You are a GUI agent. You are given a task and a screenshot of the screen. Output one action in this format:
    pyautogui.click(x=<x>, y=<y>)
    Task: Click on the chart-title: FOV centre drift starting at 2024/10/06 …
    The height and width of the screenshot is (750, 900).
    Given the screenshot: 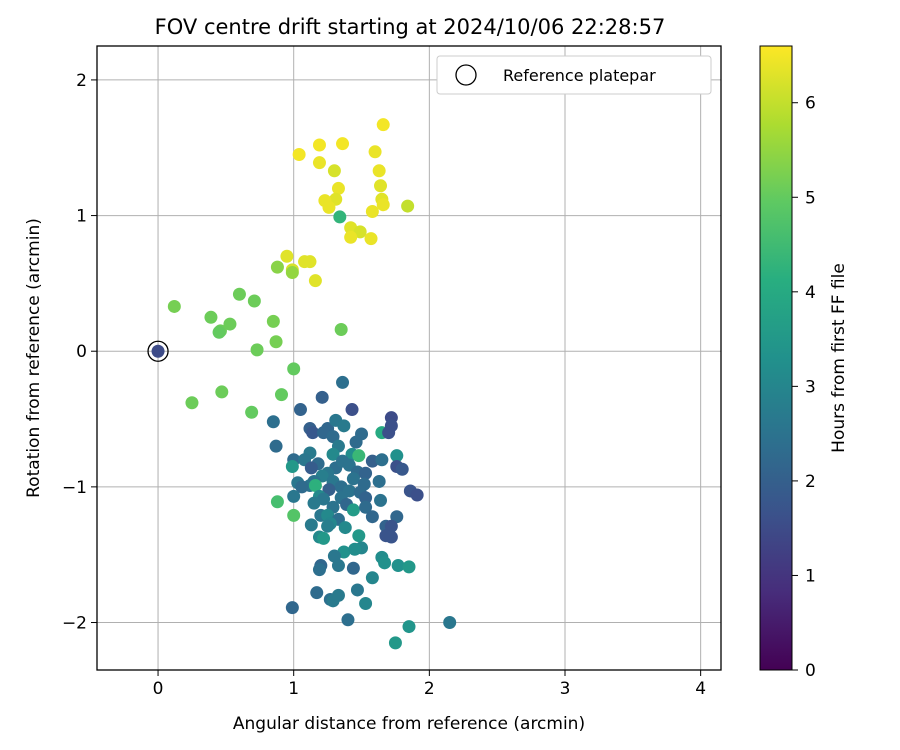 What is the action you would take?
    pyautogui.click(x=410, y=27)
    